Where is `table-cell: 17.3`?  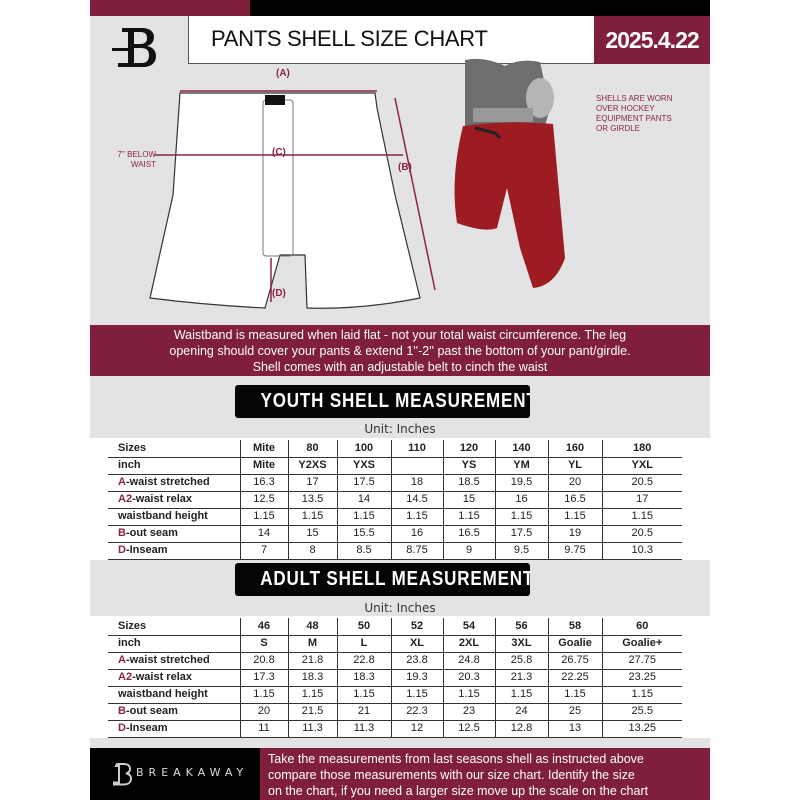
table-cell: 17.3 is located at coordinates (263, 678).